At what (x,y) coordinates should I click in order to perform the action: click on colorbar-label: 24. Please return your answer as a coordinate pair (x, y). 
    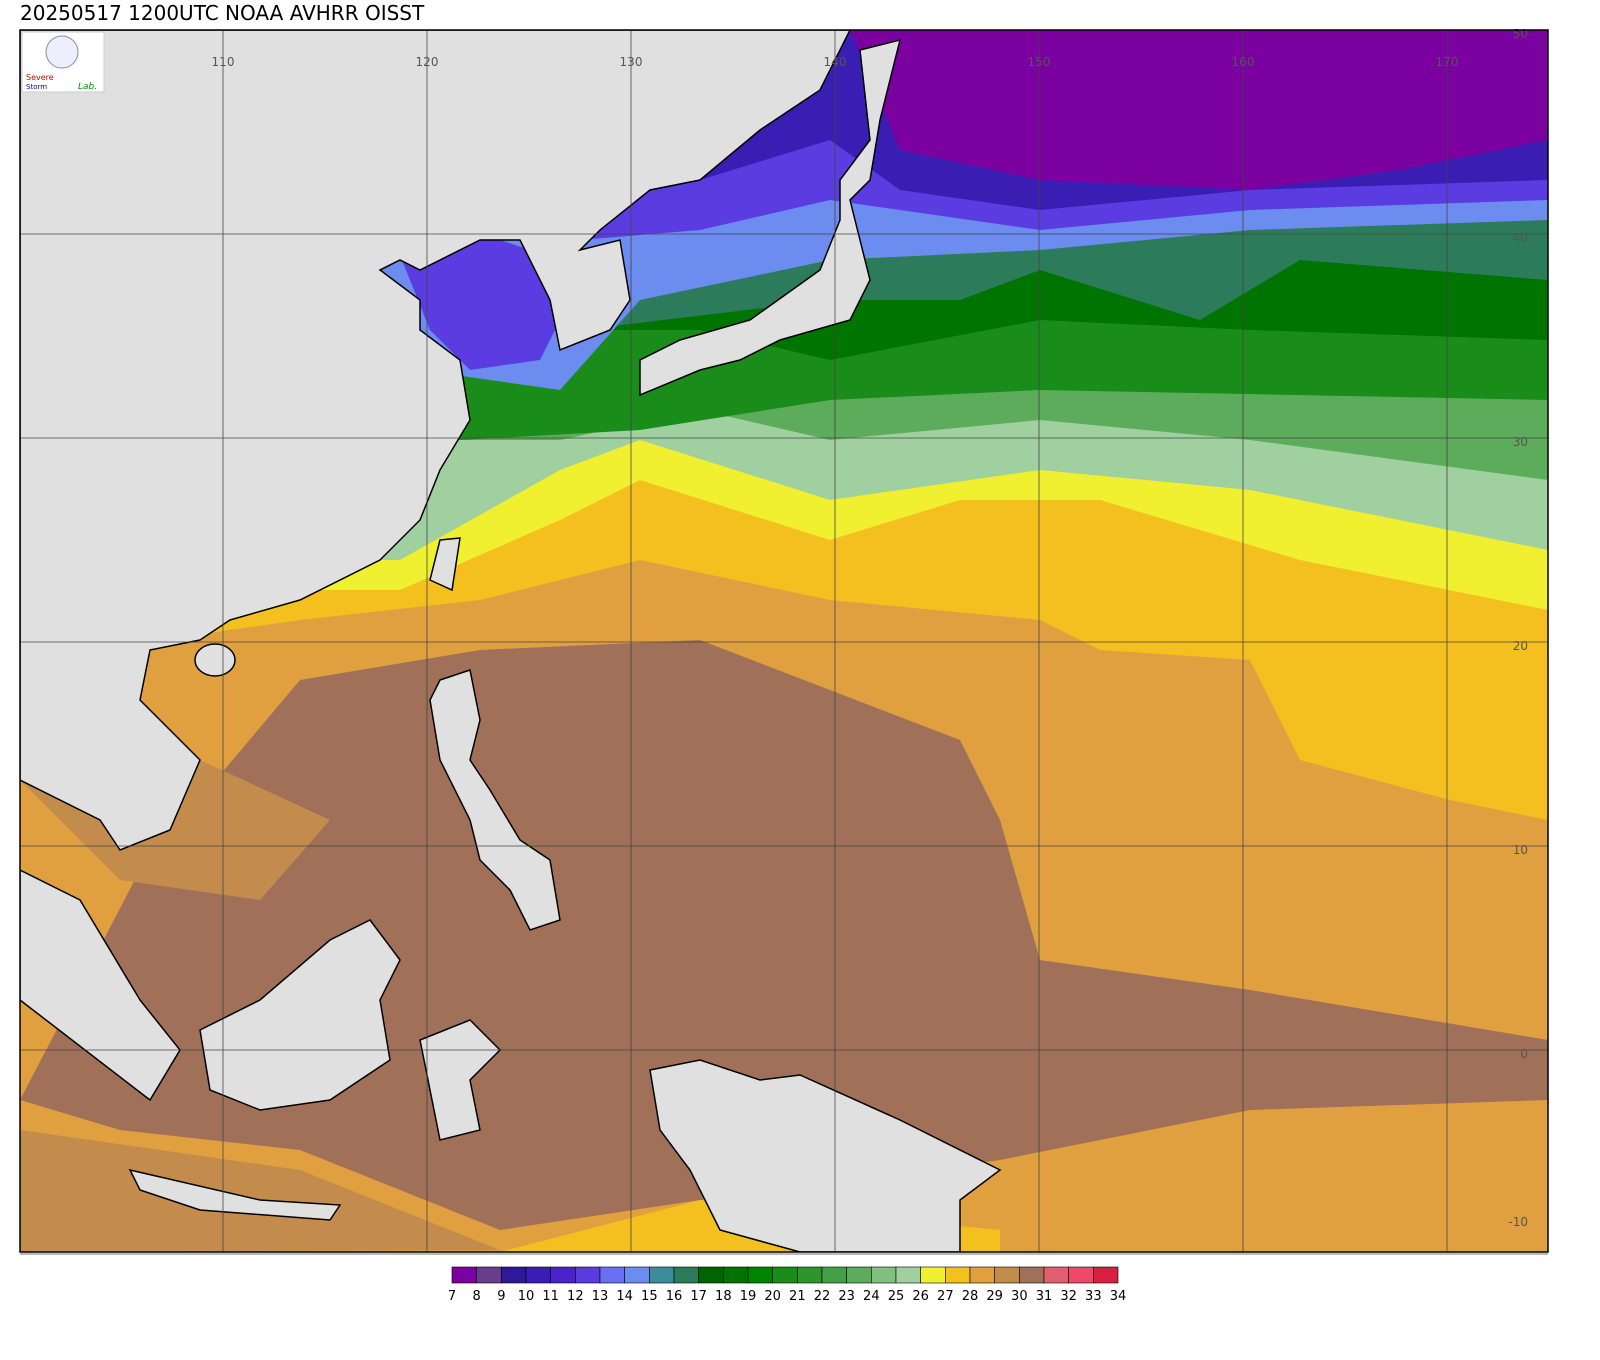
    Looking at the image, I should click on (871, 1296).